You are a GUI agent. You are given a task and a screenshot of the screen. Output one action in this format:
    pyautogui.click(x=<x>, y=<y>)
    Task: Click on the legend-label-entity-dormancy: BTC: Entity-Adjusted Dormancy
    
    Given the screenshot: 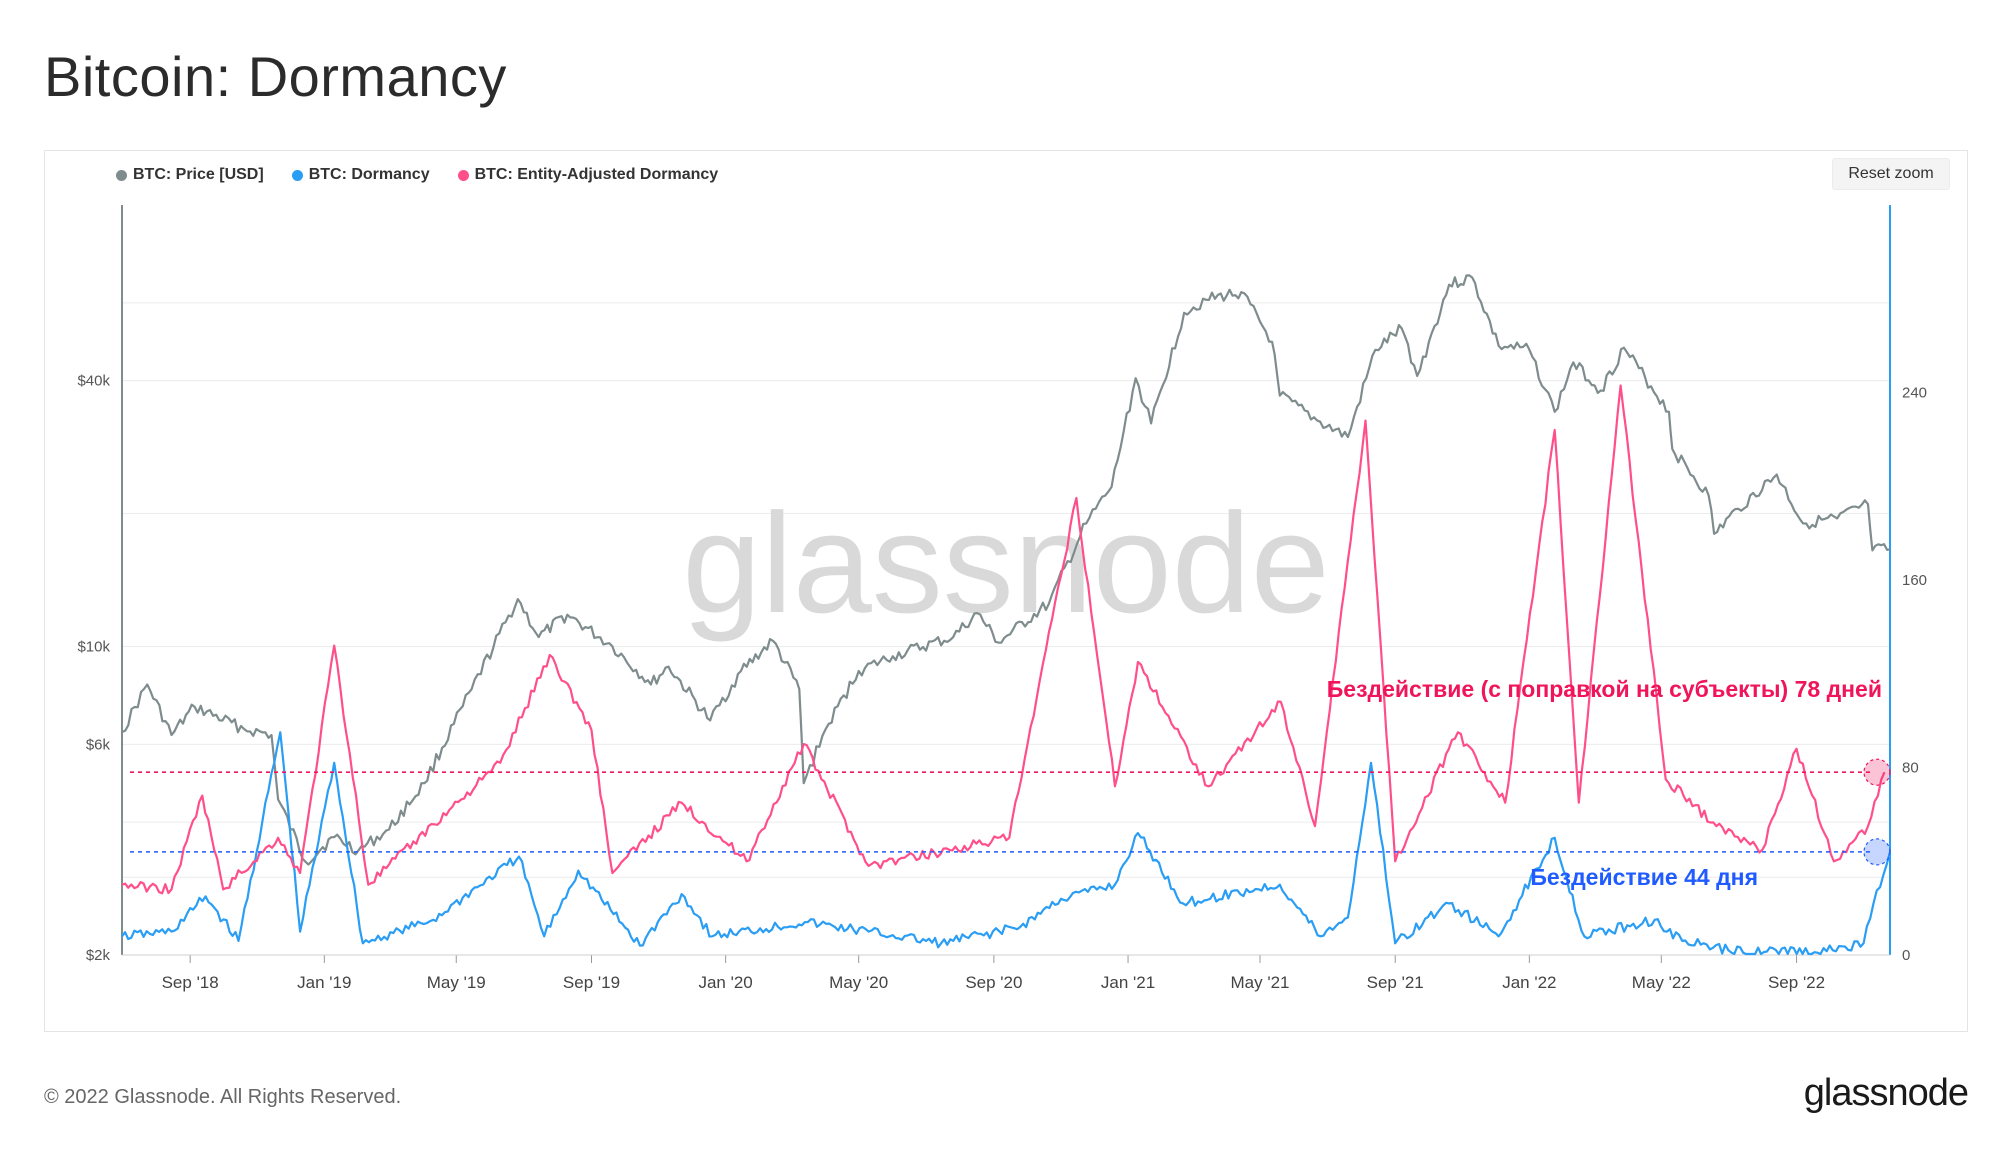 What is the action you would take?
    pyautogui.click(x=596, y=174)
    